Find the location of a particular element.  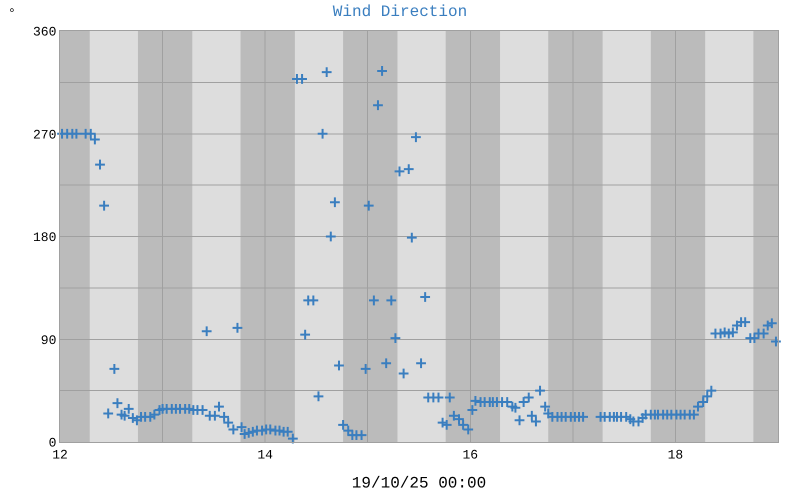

y-axis-title: ° is located at coordinates (12, 13).